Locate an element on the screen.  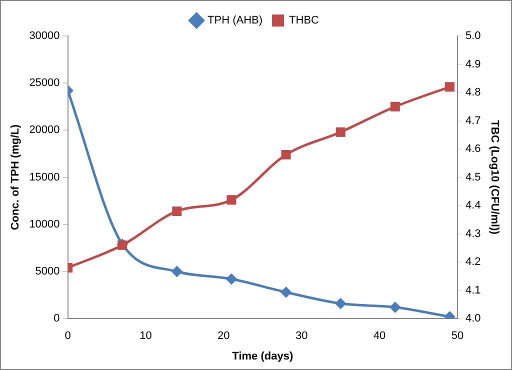
x-tick-label: 10 is located at coordinates (146, 336).